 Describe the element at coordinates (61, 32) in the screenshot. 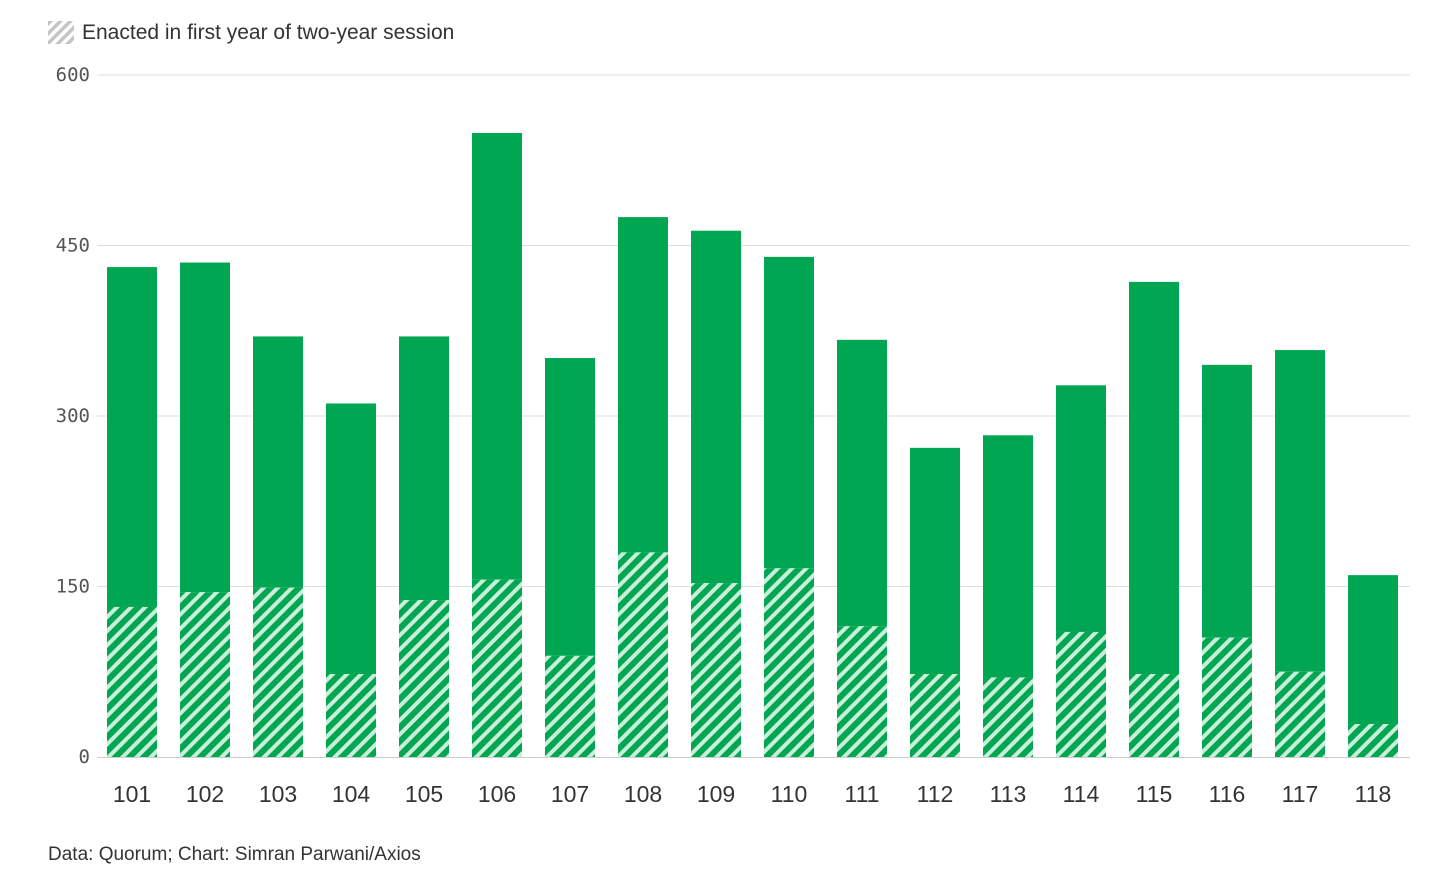

I see `legend-swatch-hatched` at that location.